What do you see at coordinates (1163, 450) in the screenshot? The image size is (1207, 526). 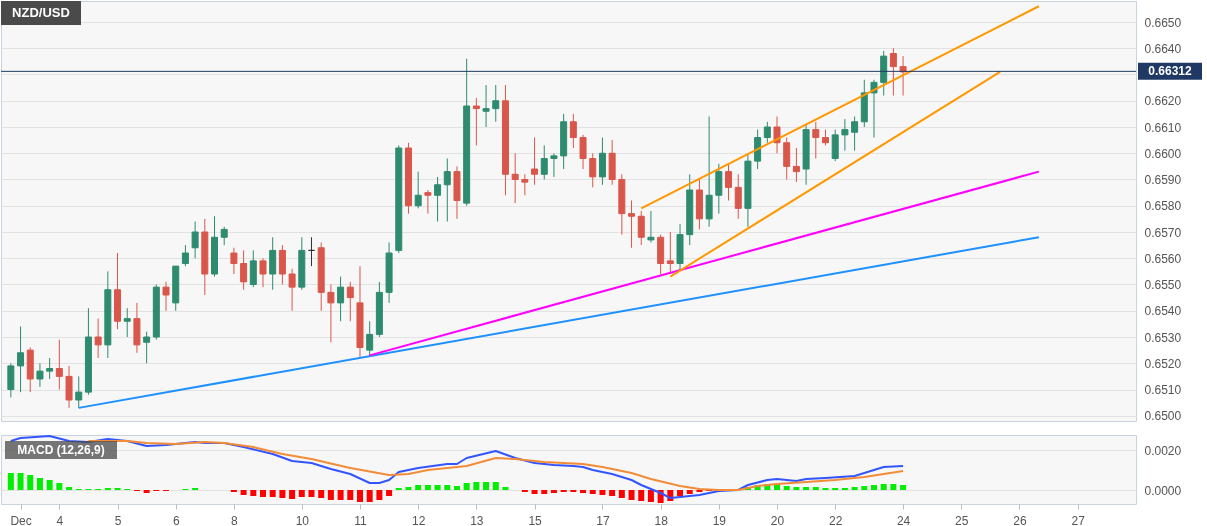 I see `y-tick-label: 0.0020` at bounding box center [1163, 450].